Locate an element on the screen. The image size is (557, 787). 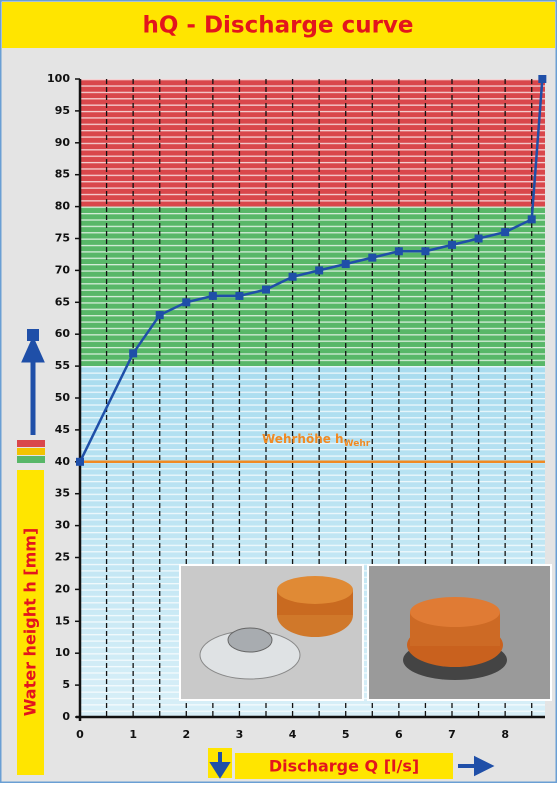
y-tick-label: 55 is located at coordinates (62, 365).